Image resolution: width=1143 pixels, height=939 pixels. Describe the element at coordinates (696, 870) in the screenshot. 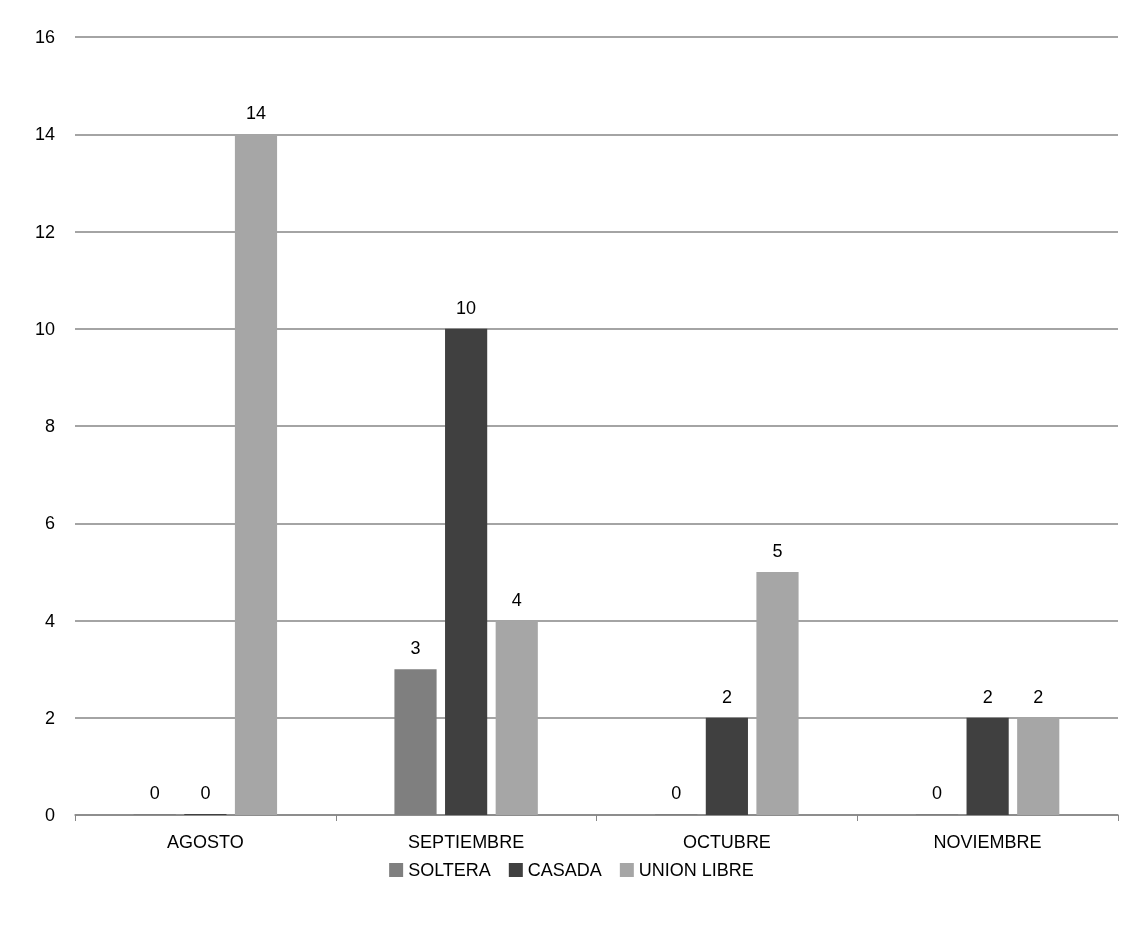

I see `legend-label: UNION LIBRE` at that location.